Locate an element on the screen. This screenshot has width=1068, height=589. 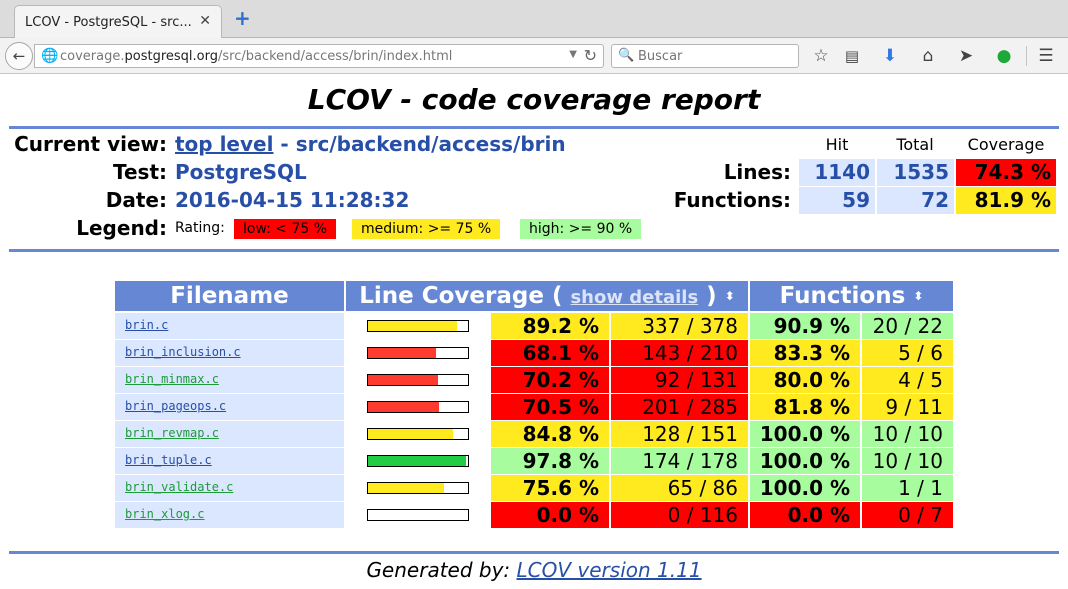
functions-hit: 59 is located at coordinates (837, 200).